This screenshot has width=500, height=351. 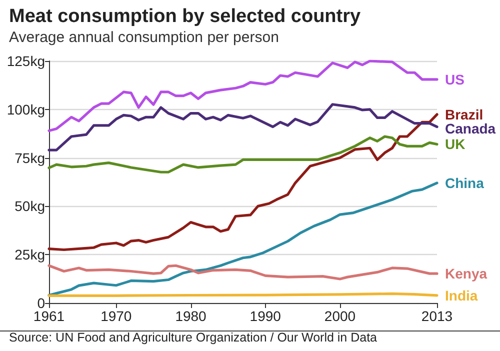 What do you see at coordinates (191, 316) in the screenshot?
I see `x-tick-label: 1980` at bounding box center [191, 316].